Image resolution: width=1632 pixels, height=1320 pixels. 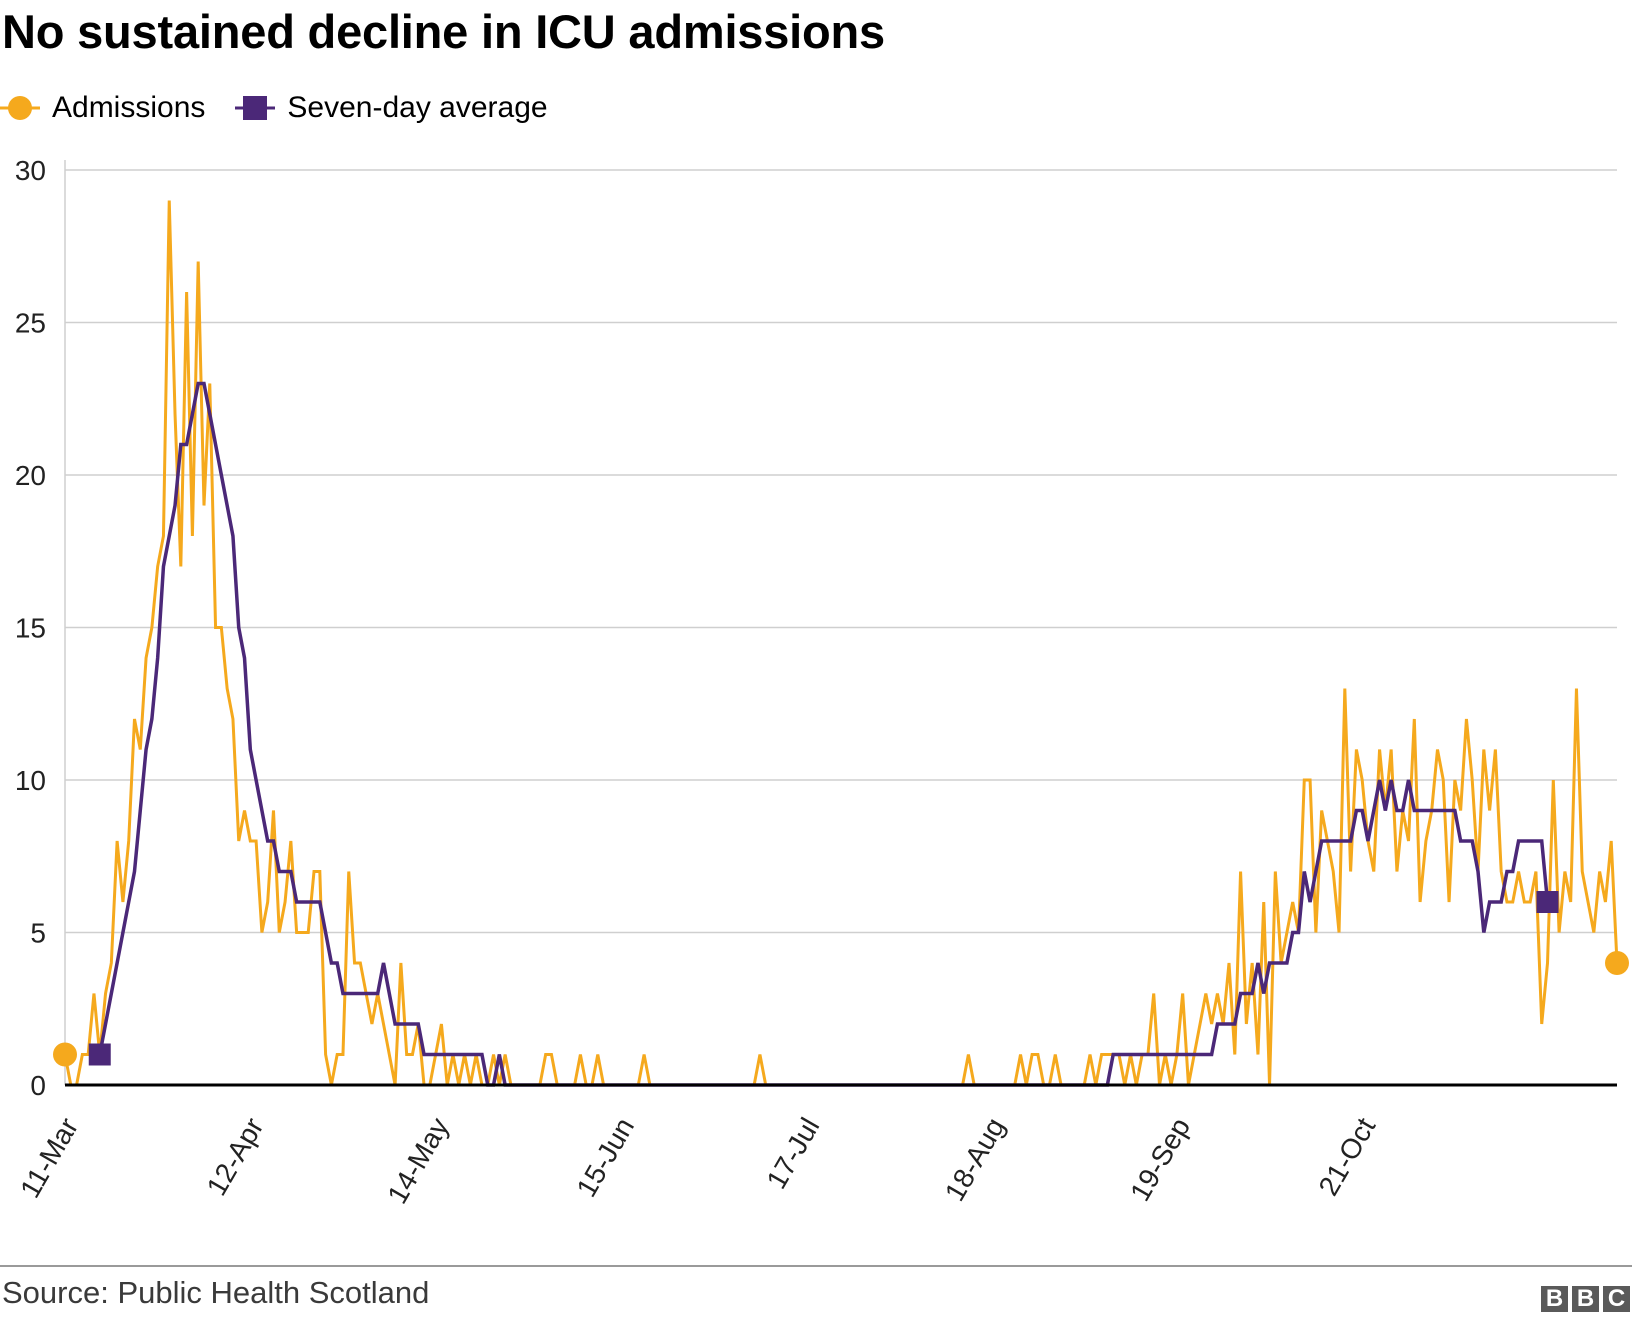 I want to click on y-tick-label: 25, so click(x=30, y=323).